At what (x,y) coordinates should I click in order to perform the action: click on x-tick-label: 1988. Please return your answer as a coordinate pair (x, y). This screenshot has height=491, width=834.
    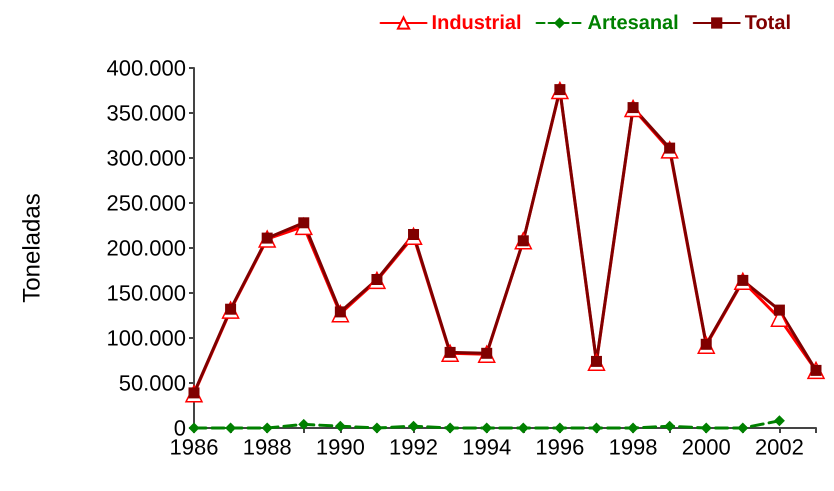
    Looking at the image, I should click on (267, 447).